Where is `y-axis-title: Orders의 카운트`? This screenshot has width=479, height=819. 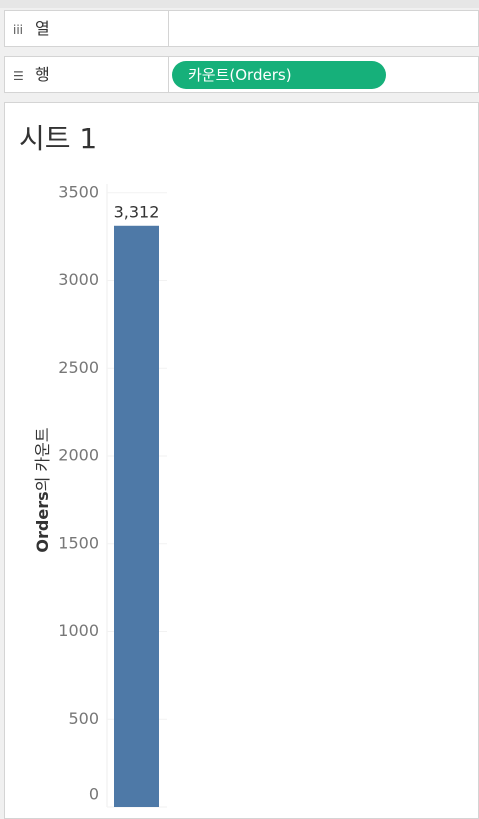
y-axis-title: Orders의 카운트 is located at coordinates (42, 489).